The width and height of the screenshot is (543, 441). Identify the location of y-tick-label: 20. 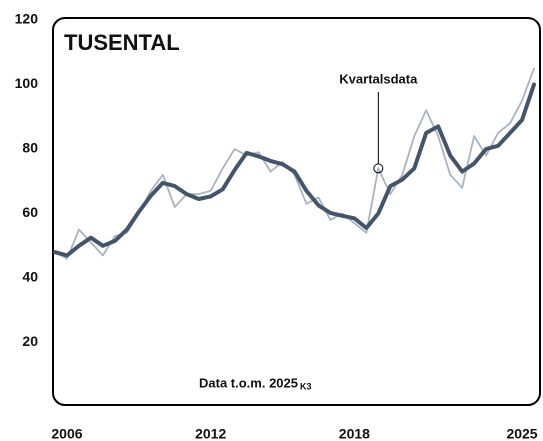
(30, 341).